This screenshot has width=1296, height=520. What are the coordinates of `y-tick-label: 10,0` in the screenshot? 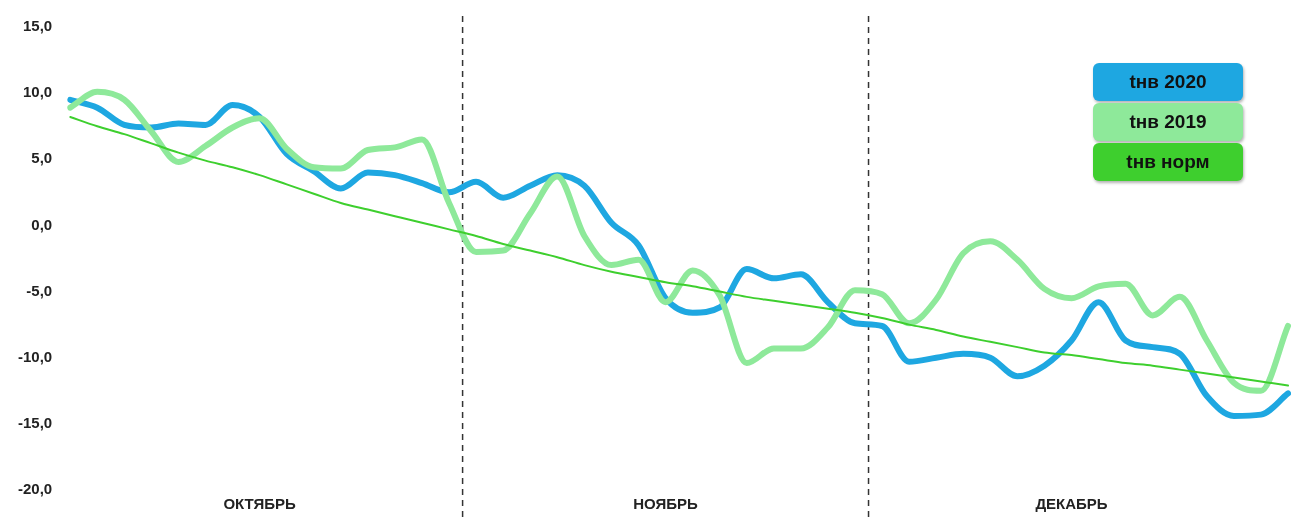 It's located at (37, 92).